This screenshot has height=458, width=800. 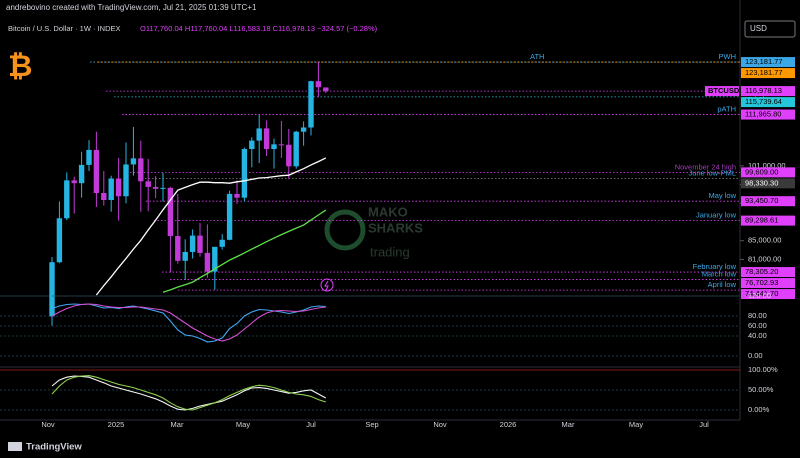 I want to click on y-tick-label: 80.00, so click(x=757, y=315).